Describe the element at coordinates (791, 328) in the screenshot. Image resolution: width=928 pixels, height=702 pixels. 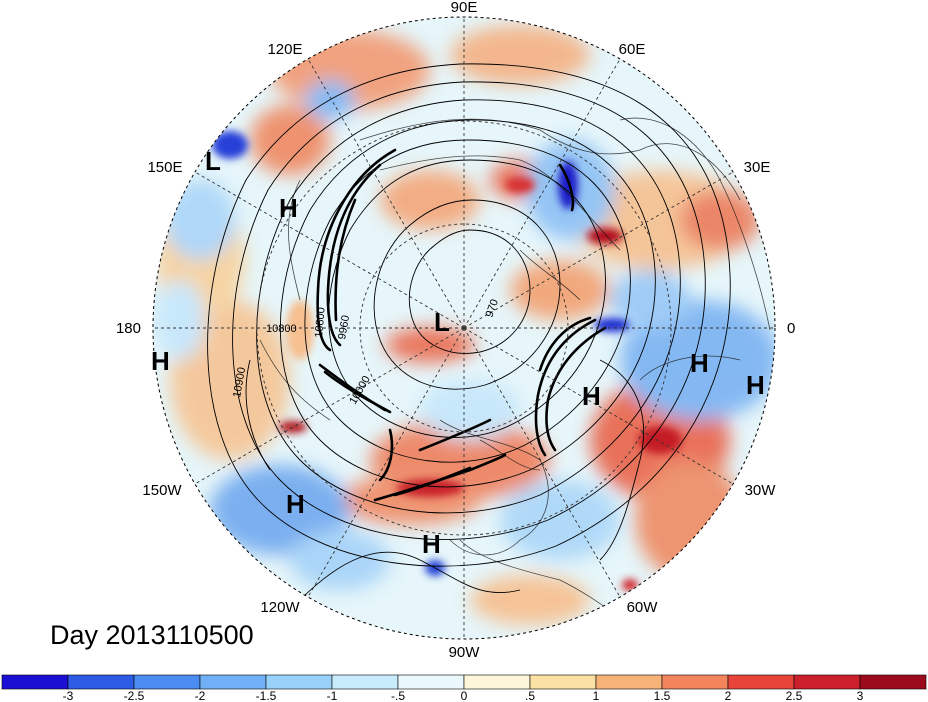
I see `longitude-label: 0` at that location.